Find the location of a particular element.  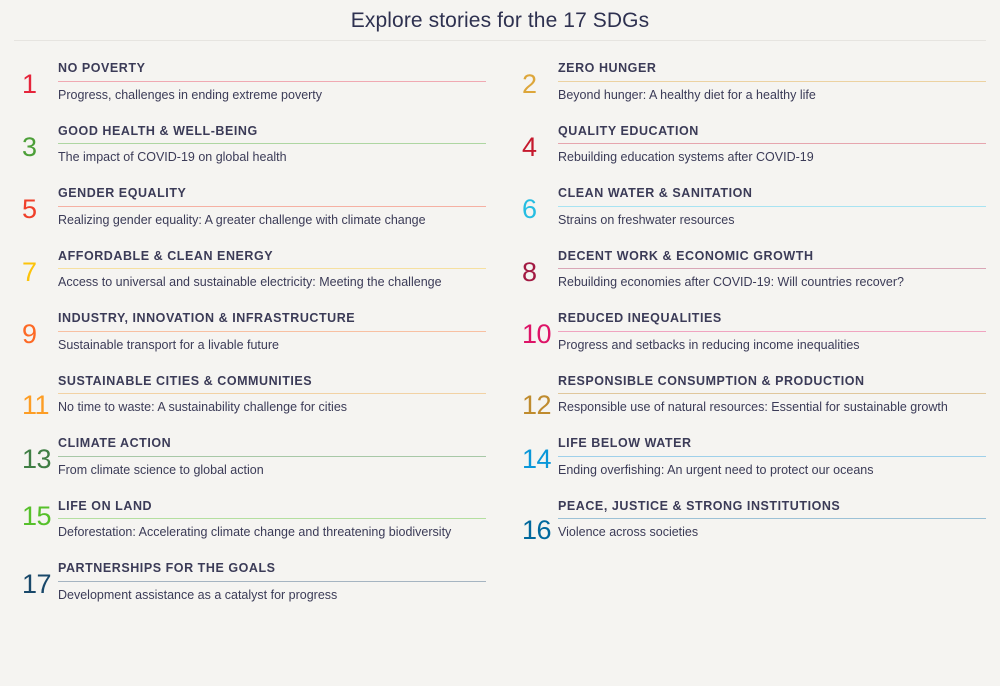

goal-name: NO POVERTY is located at coordinates (102, 68).